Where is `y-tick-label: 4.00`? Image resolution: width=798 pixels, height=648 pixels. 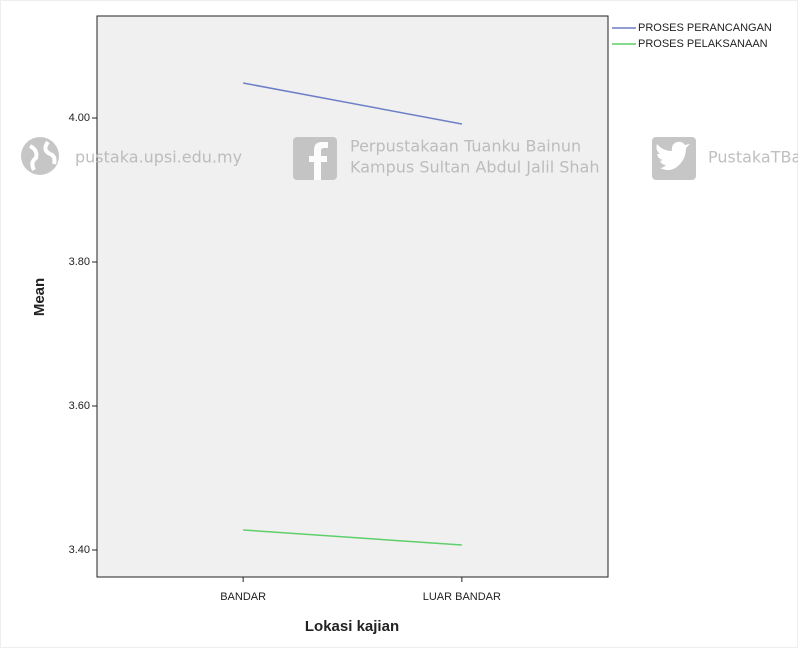
y-tick-label: 4.00 is located at coordinates (79, 118).